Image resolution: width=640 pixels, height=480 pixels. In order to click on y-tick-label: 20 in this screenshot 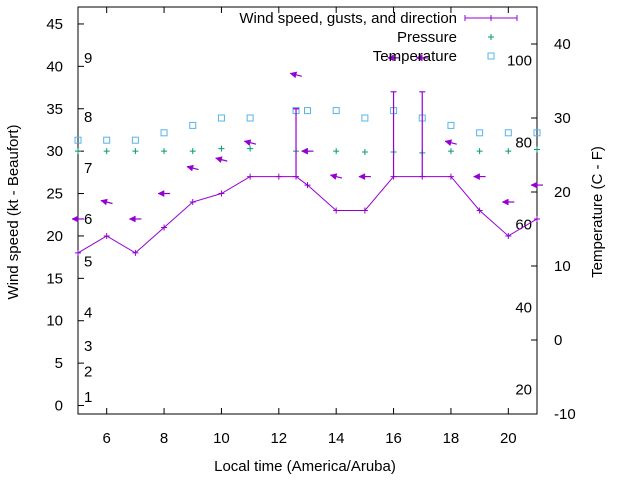, I will do `click(54, 236)`.